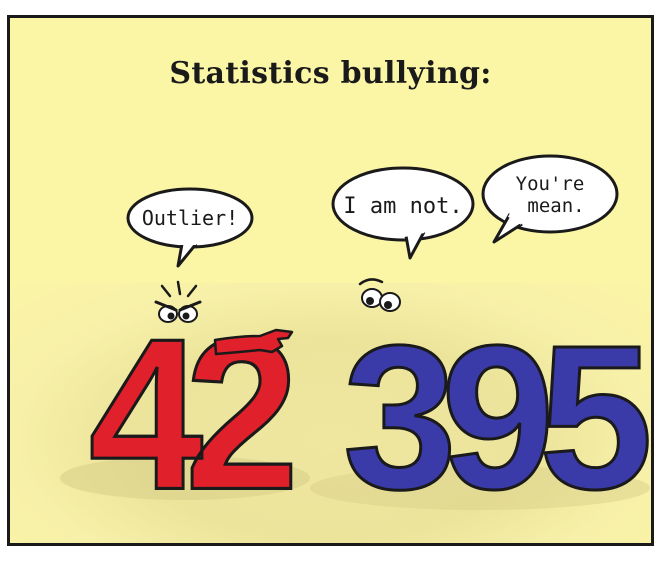 The image size is (667, 561). What do you see at coordinates (330, 73) in the screenshot?
I see `comic-title: Statistics bullying:` at bounding box center [330, 73].